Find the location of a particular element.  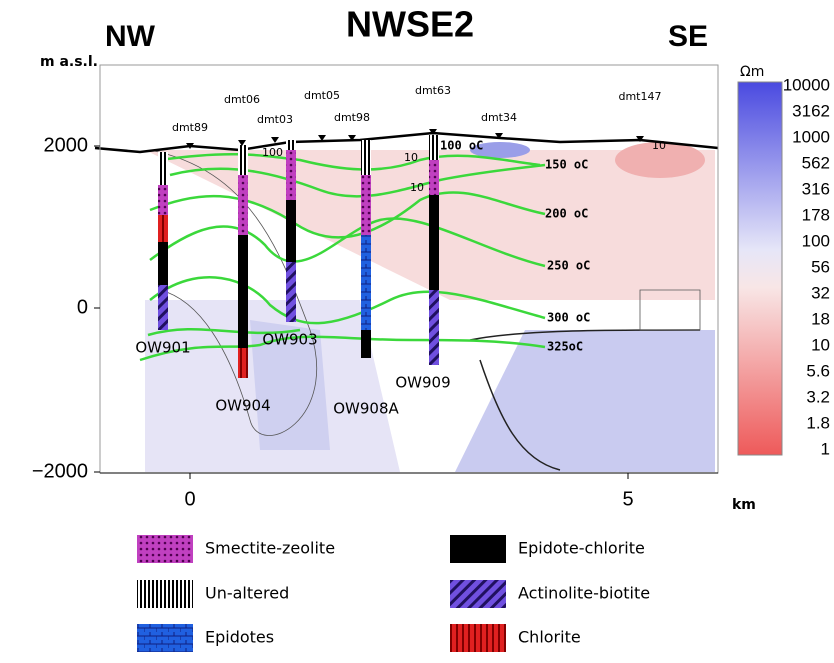

colorbar-label: 1.8 is located at coordinates (818, 422).